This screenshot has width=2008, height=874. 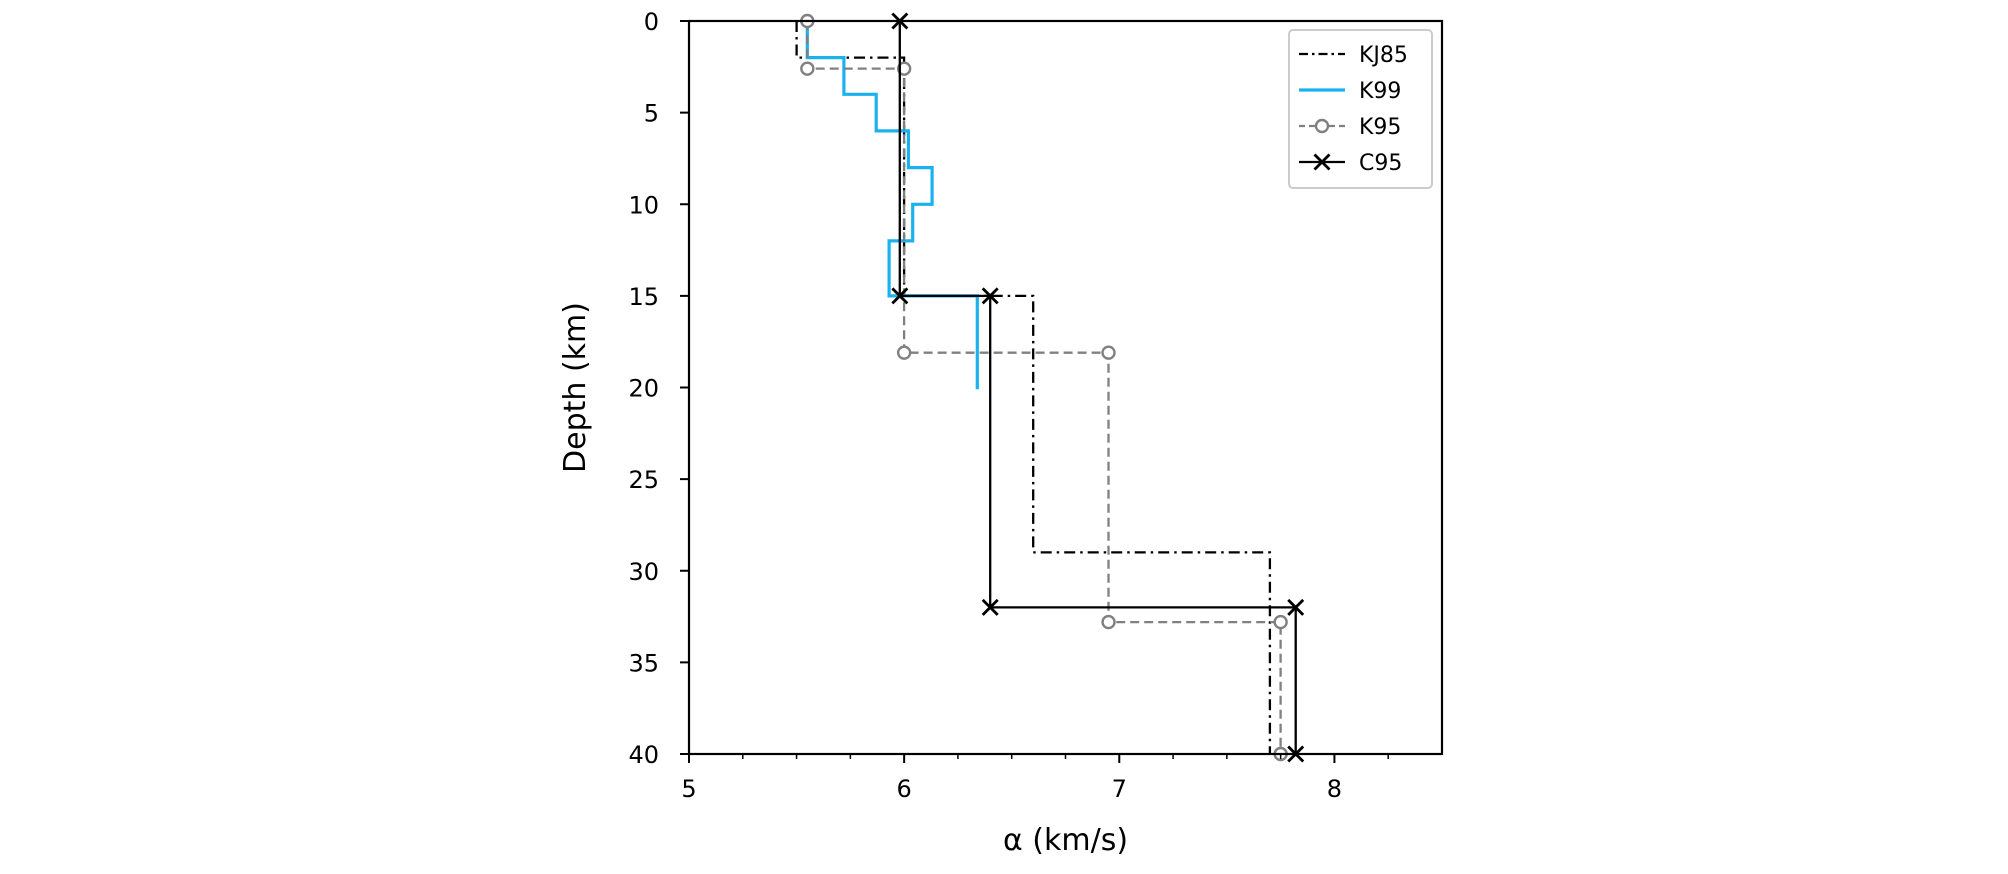 I want to click on legend-label-k95: K95, so click(x=1380, y=127).